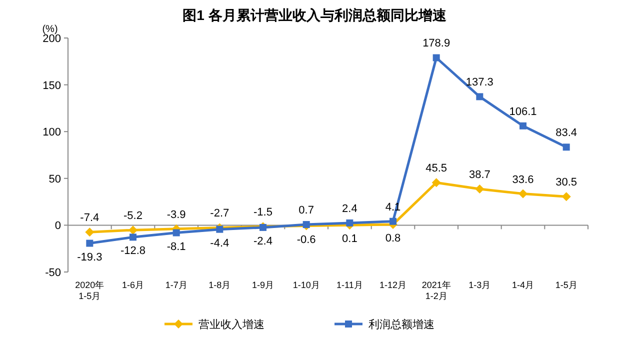 This screenshot has width=629, height=350. What do you see at coordinates (567, 182) in the screenshot?
I see `data-label: 30.5` at bounding box center [567, 182].